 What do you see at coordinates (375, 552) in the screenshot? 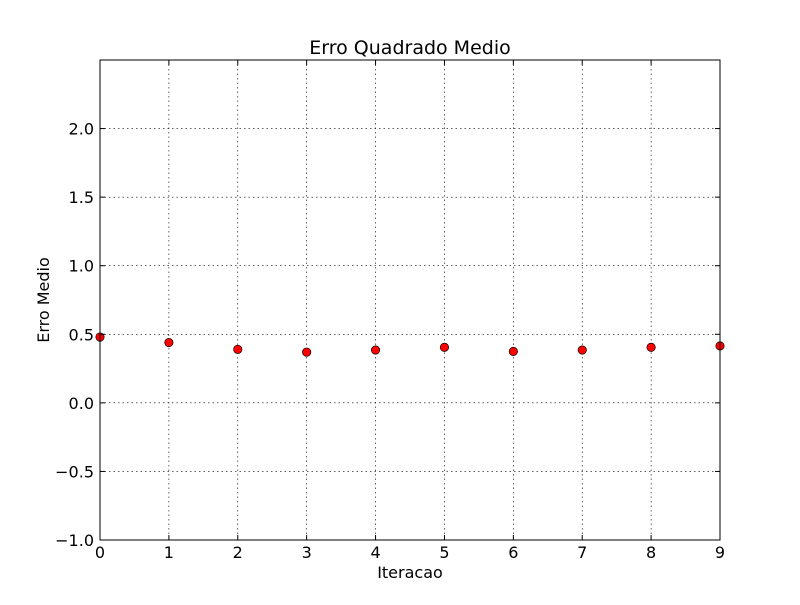
I see `x-tick-label: 4` at bounding box center [375, 552].